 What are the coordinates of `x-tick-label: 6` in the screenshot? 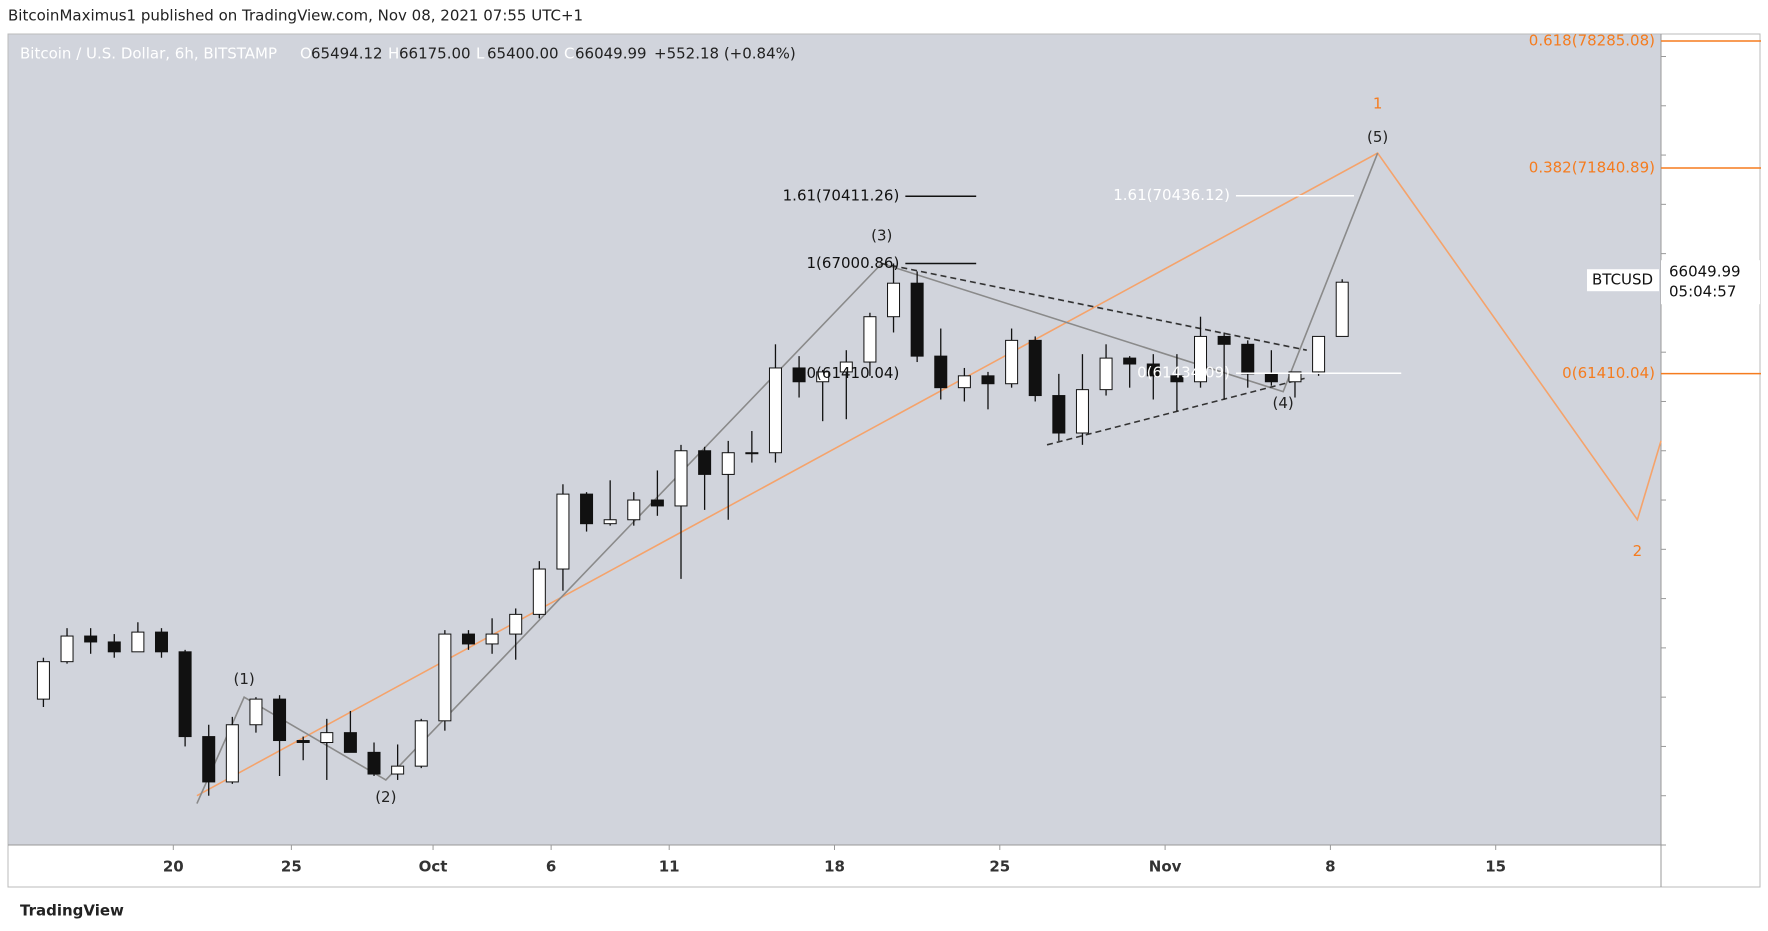 It's located at (551, 867).